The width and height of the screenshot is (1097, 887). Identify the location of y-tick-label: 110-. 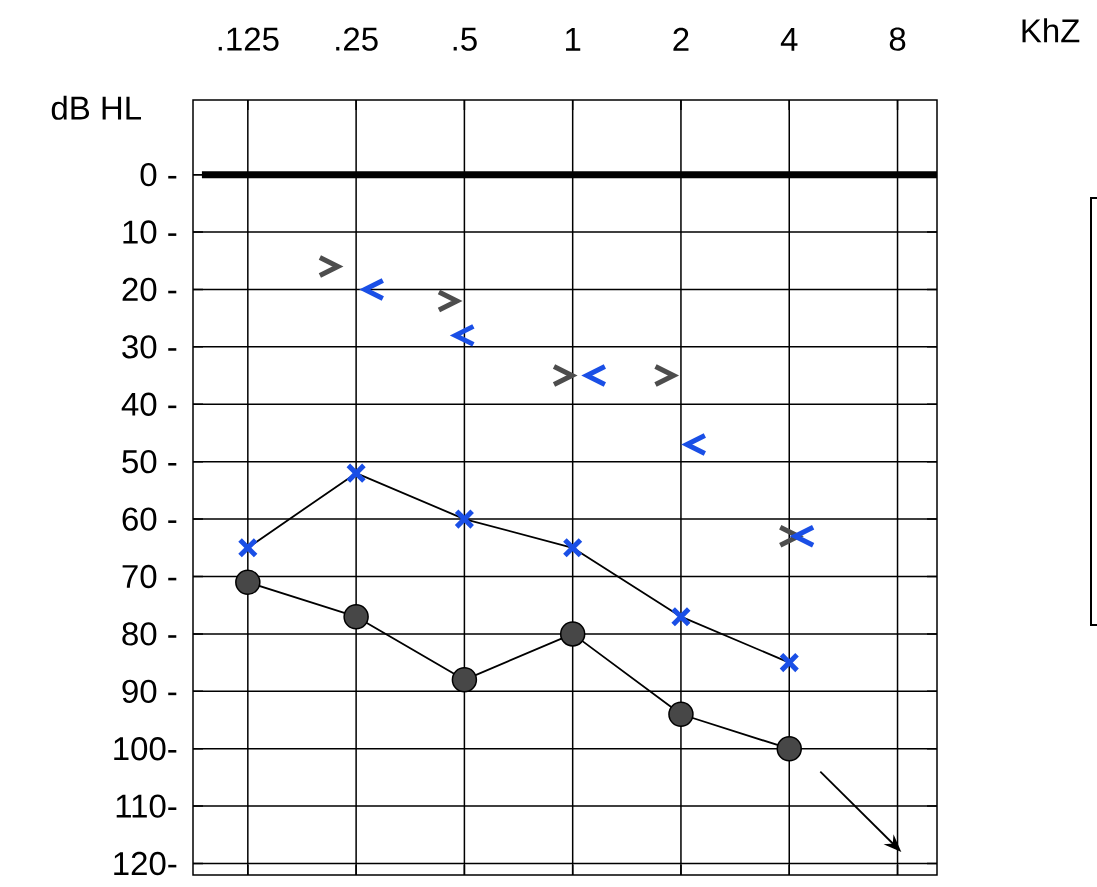
(146, 806).